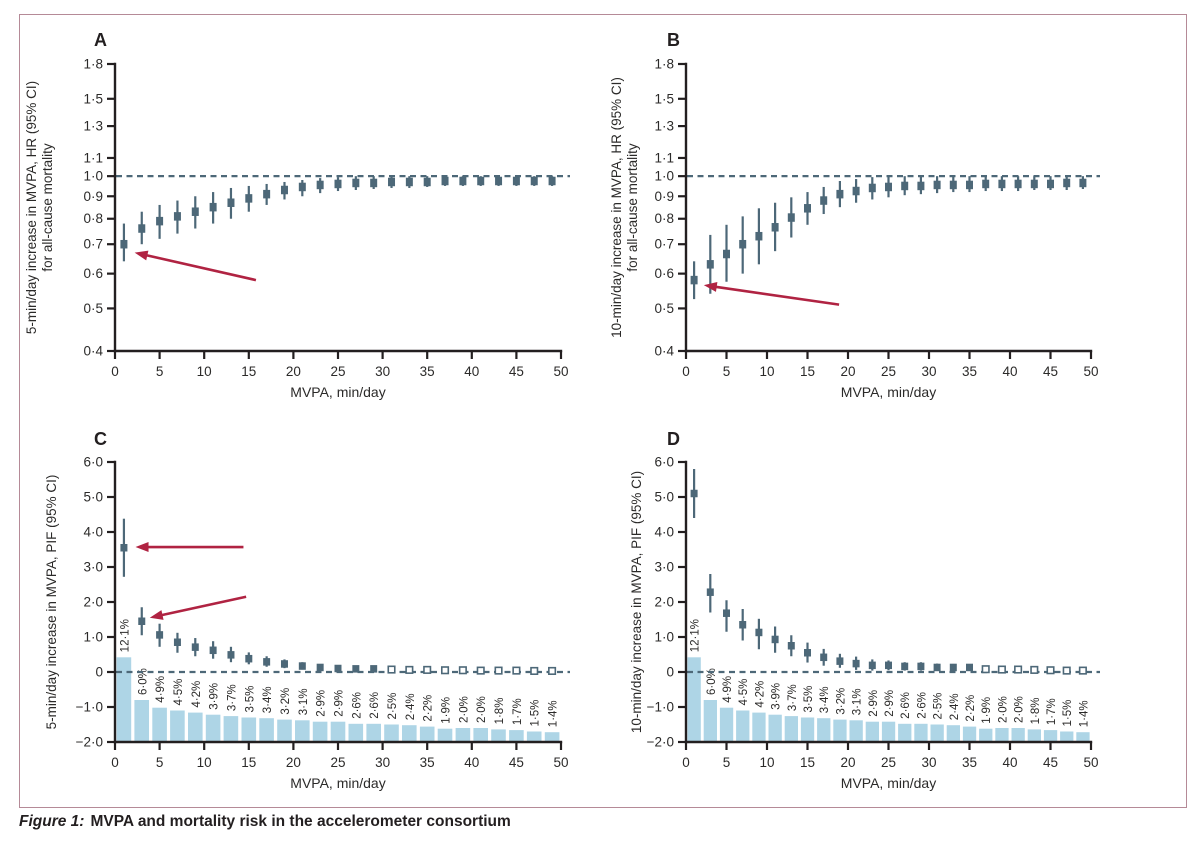  I want to click on pif-bar-percent-label: 2·2%, so click(971, 708).